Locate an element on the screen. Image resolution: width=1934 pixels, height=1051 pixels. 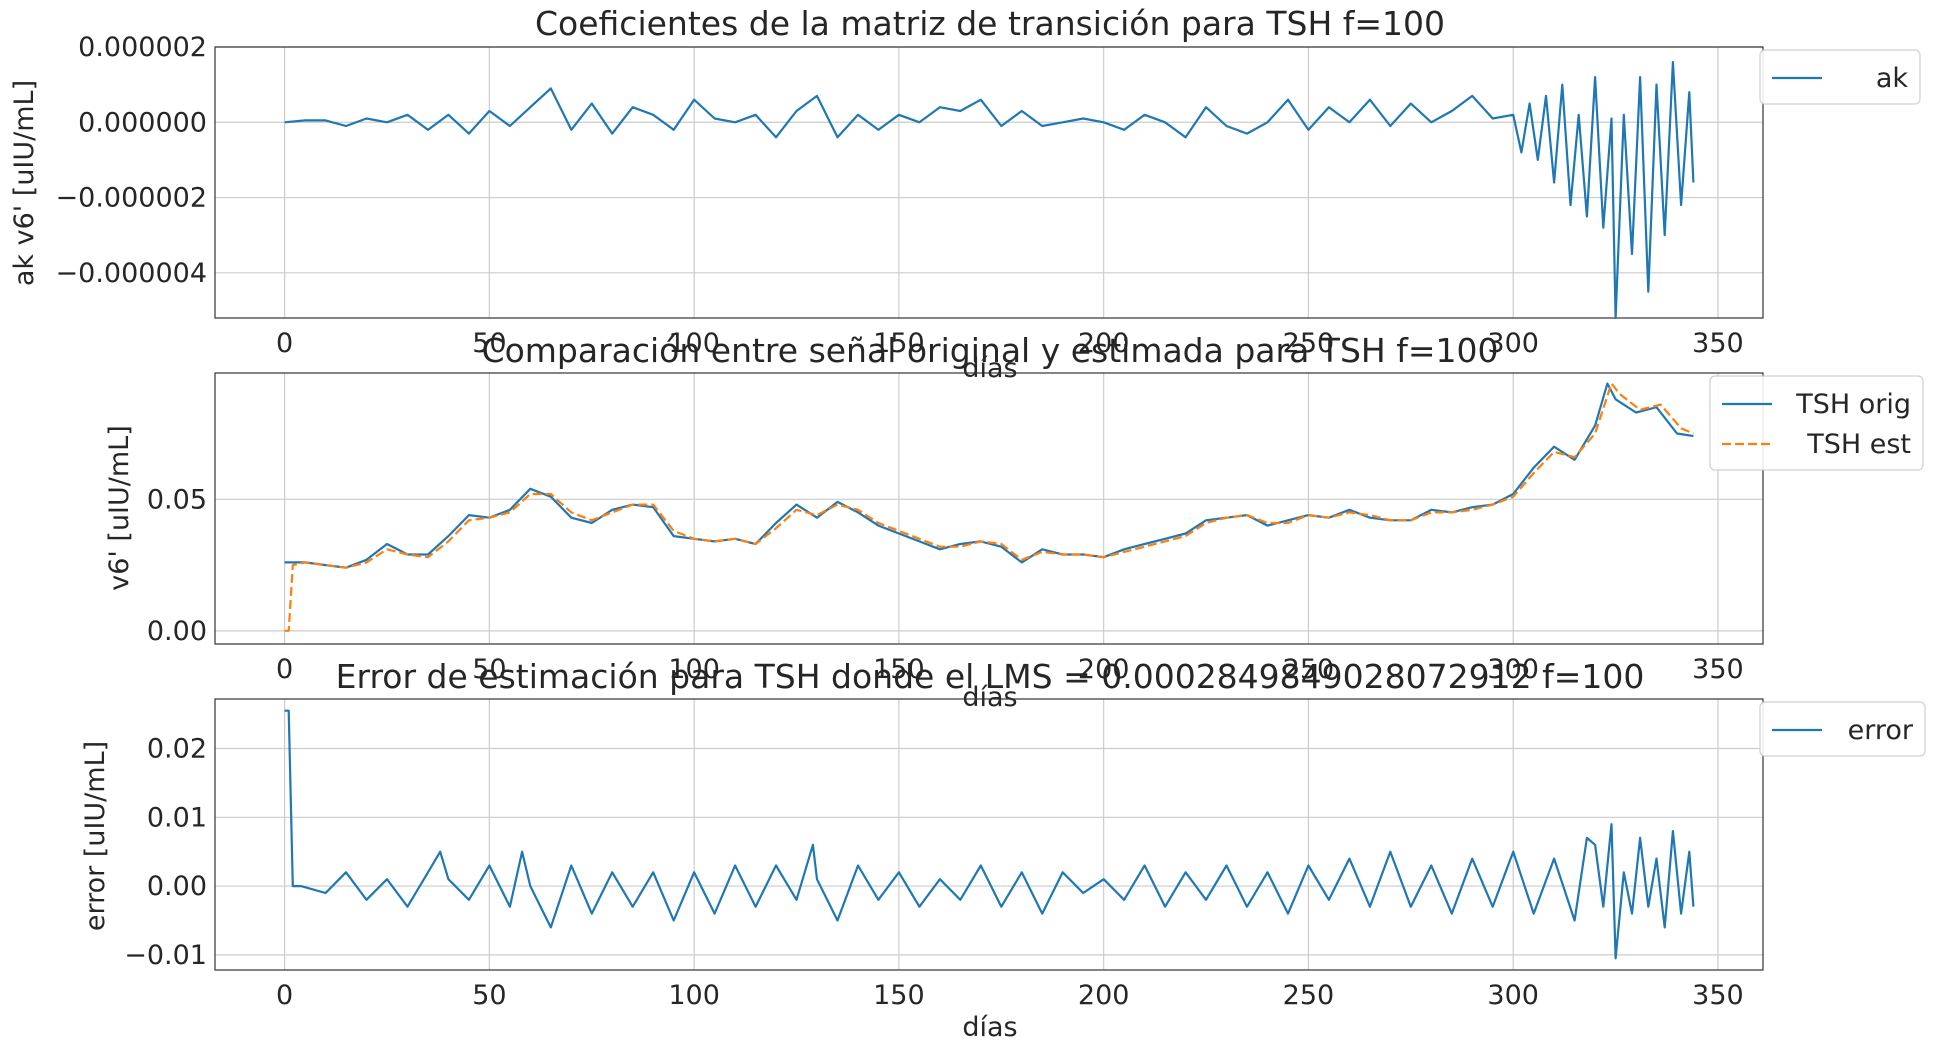
legend: ak is located at coordinates (1840, 77).